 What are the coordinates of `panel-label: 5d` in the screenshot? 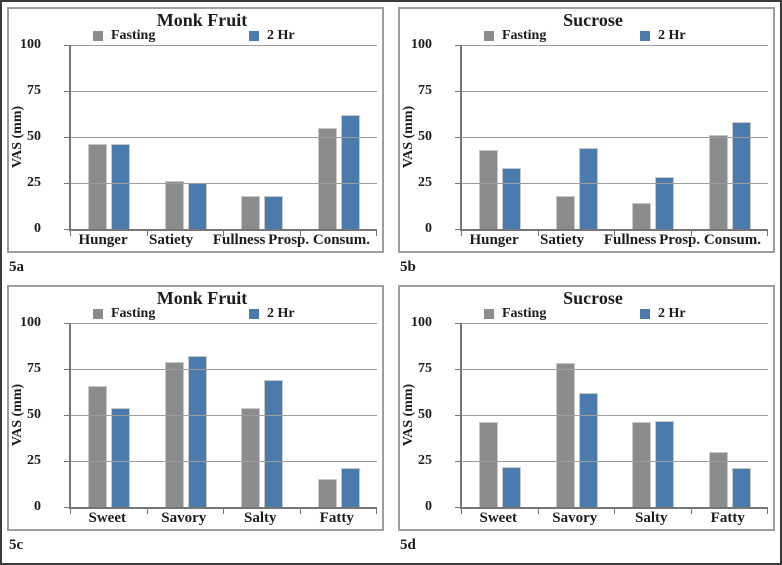 It's located at (408, 544).